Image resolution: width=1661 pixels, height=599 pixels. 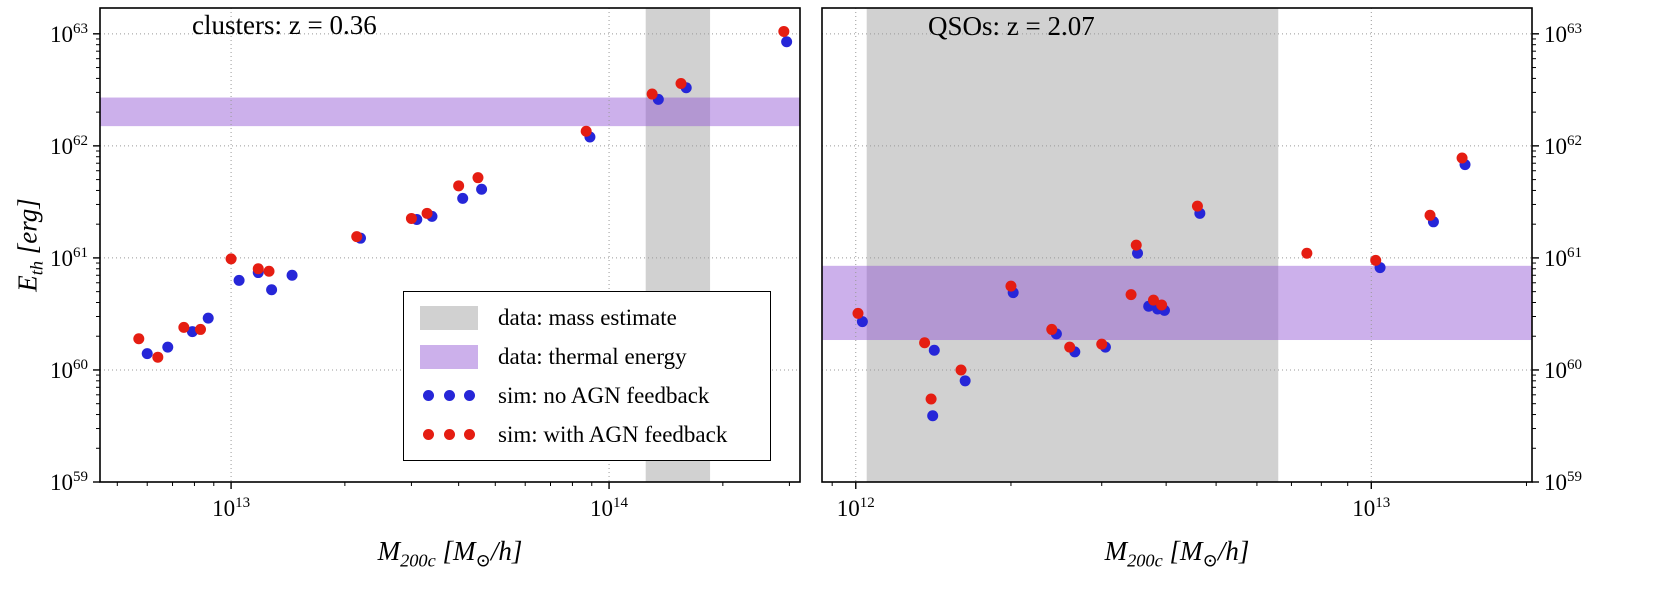 What do you see at coordinates (856, 508) in the screenshot?
I see `x-tick-label: 1012` at bounding box center [856, 508].